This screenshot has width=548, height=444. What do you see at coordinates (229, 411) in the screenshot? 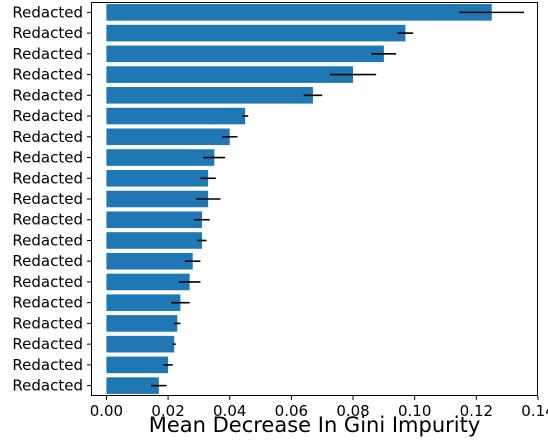
I see `x-tick-label: 0.04` at bounding box center [229, 411].